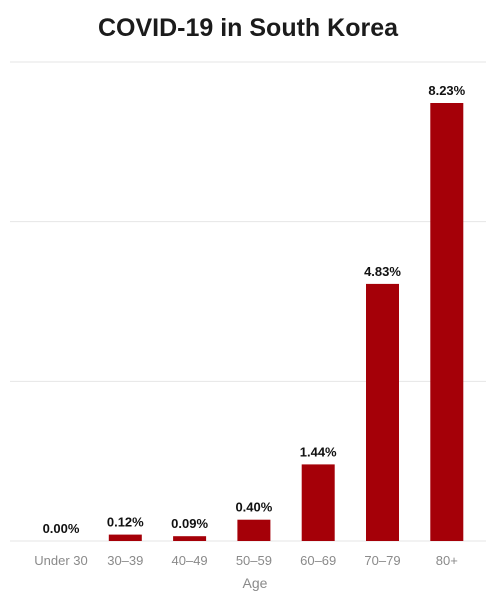 Image resolution: width=496 pixels, height=614 pixels. What do you see at coordinates (318, 560) in the screenshot?
I see `x-tick-label: 60–69` at bounding box center [318, 560].